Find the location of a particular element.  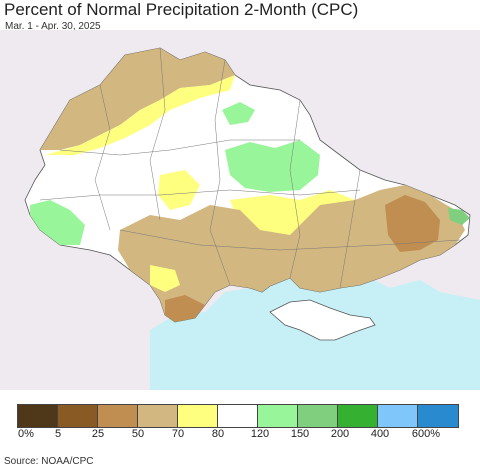

legend-tick: 5 is located at coordinates (58, 434).